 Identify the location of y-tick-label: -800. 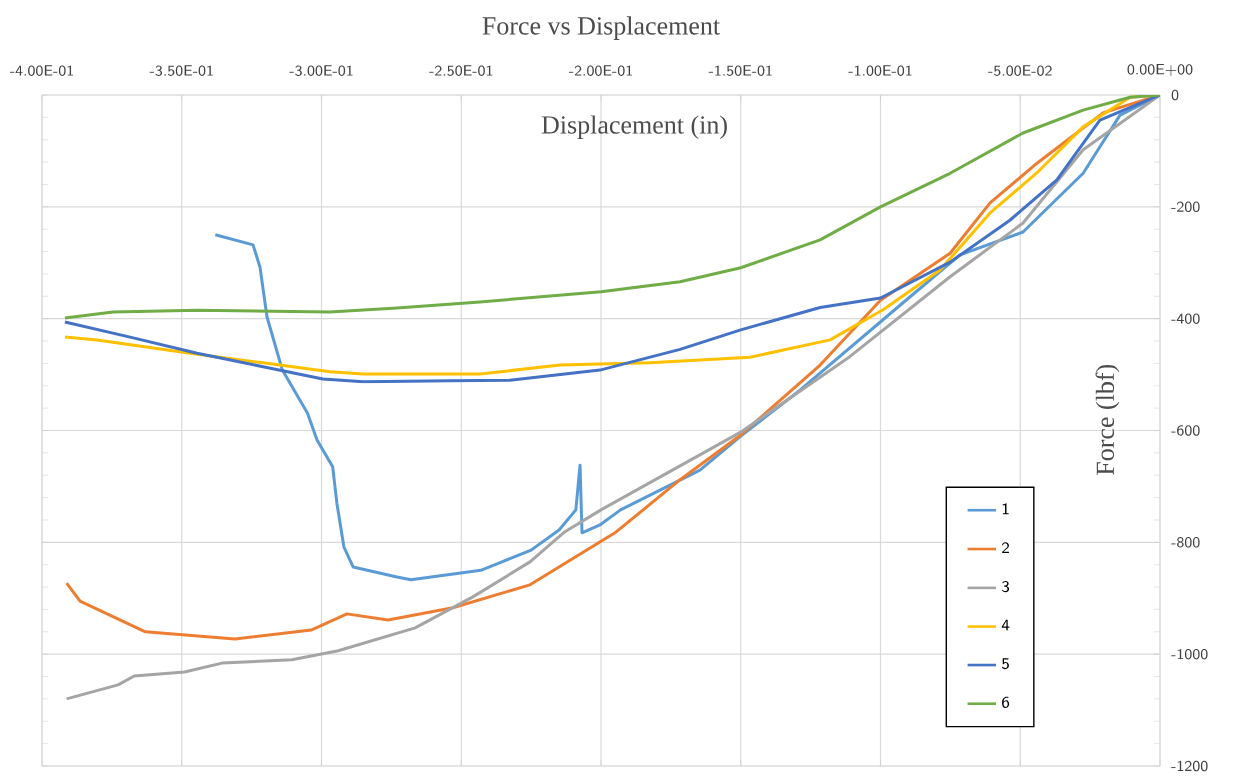
(1185, 542).